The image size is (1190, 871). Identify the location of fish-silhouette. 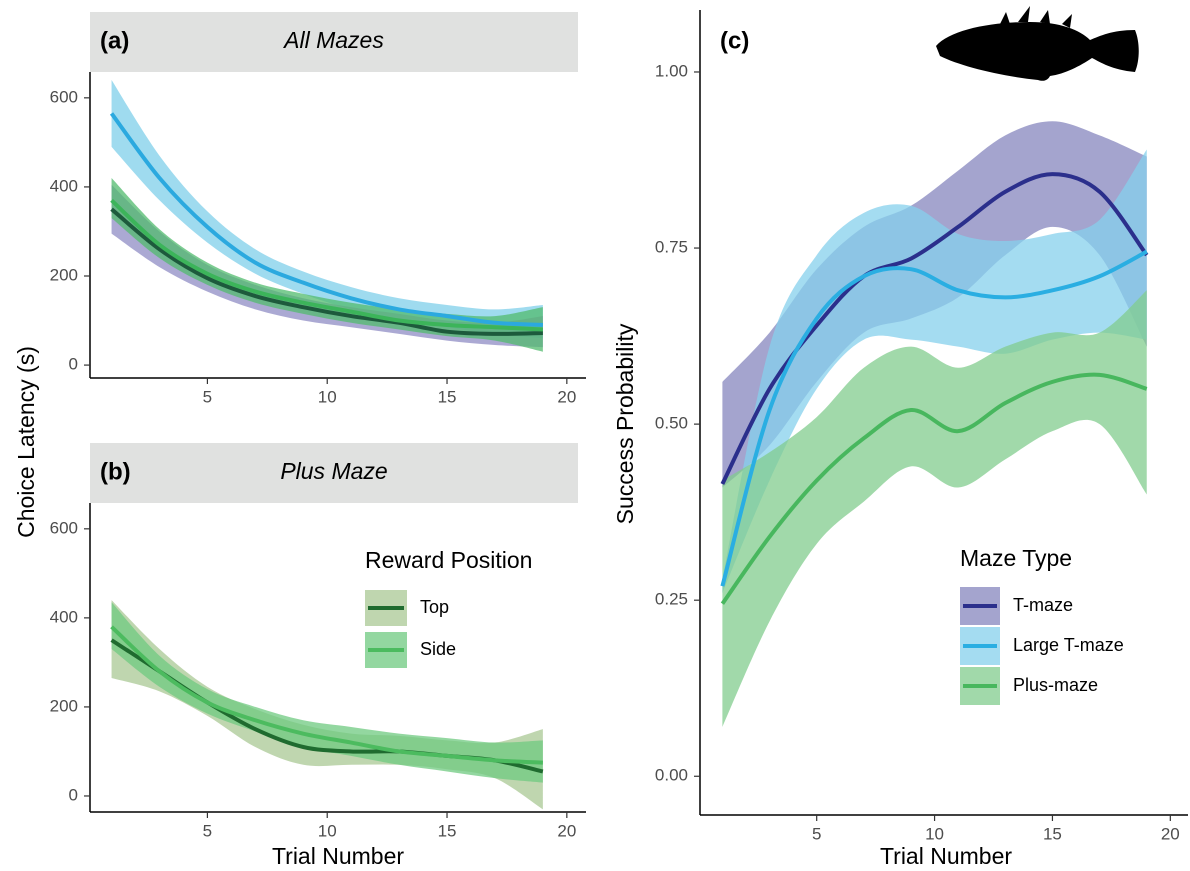
(1037, 43).